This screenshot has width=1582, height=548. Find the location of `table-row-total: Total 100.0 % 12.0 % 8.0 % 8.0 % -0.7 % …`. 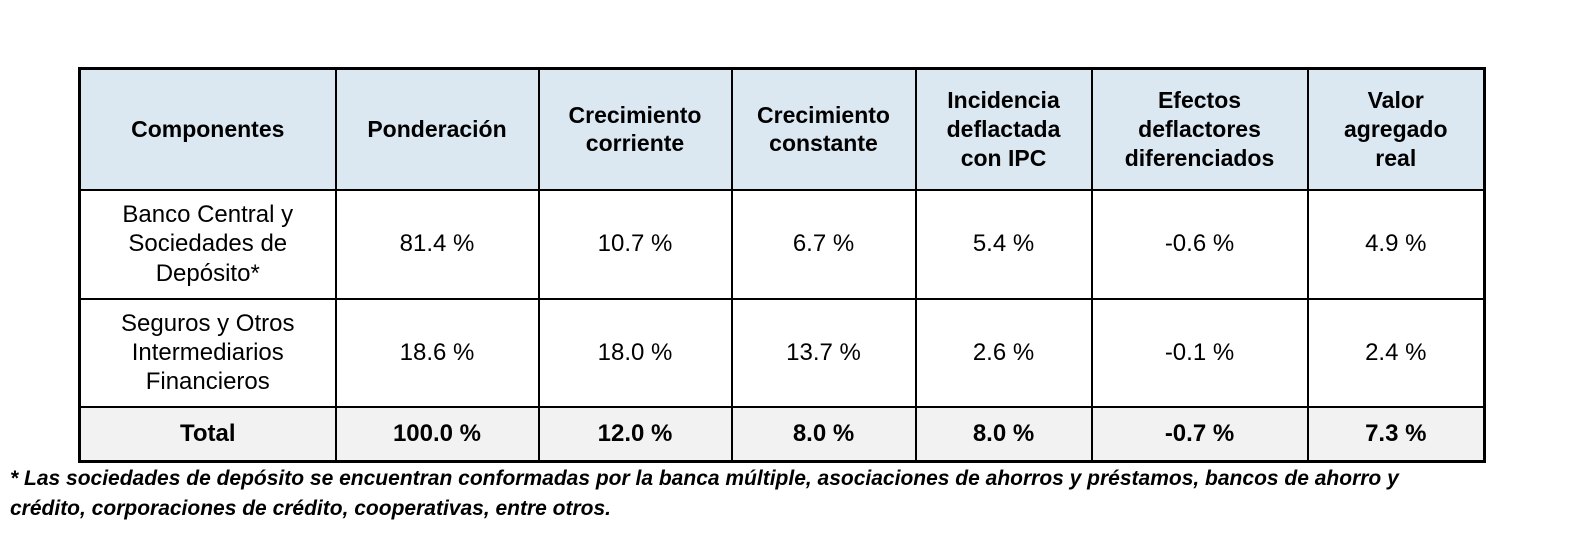

table-row-total: Total 100.0 % 12.0 % 8.0 % 8.0 % -0.7 % … is located at coordinates (782, 434).